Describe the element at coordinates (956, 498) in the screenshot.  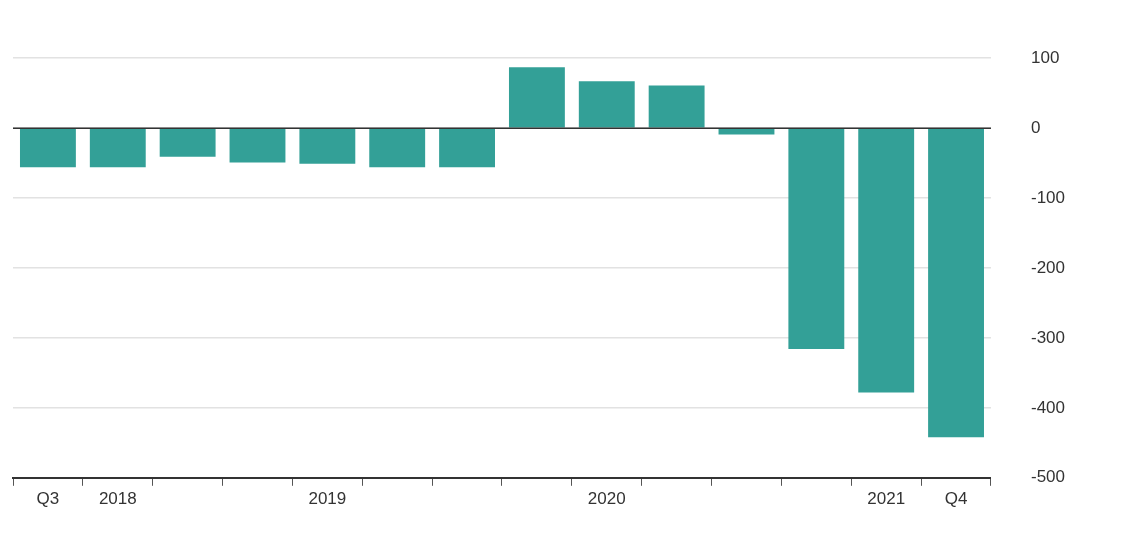
I see `x-tick-label: Q4` at that location.